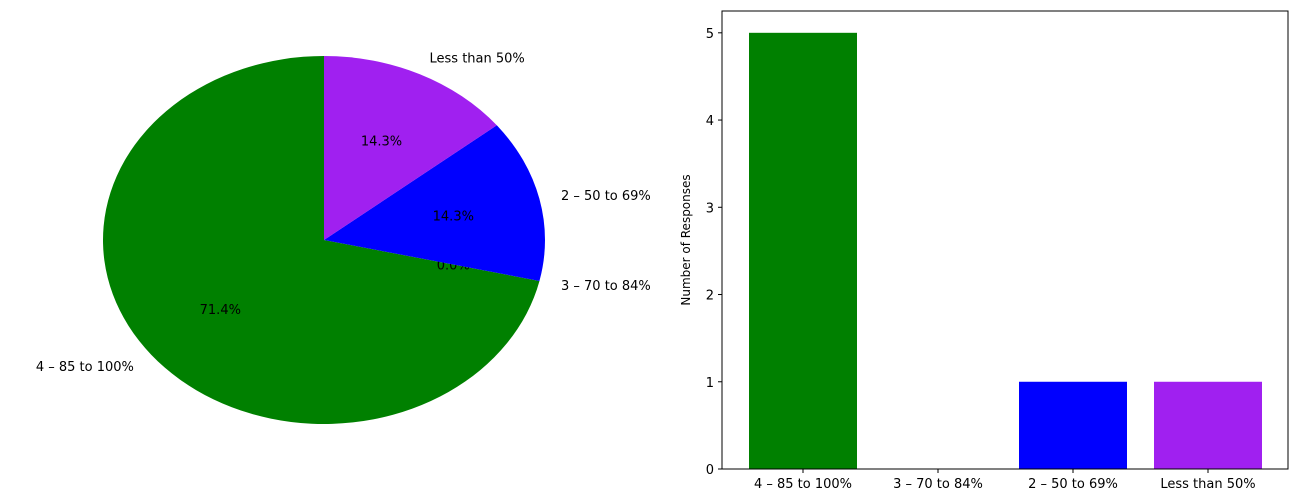 This screenshot has width=1289, height=494. What do you see at coordinates (710, 121) in the screenshot?
I see `y-tick-label: 4` at bounding box center [710, 121].